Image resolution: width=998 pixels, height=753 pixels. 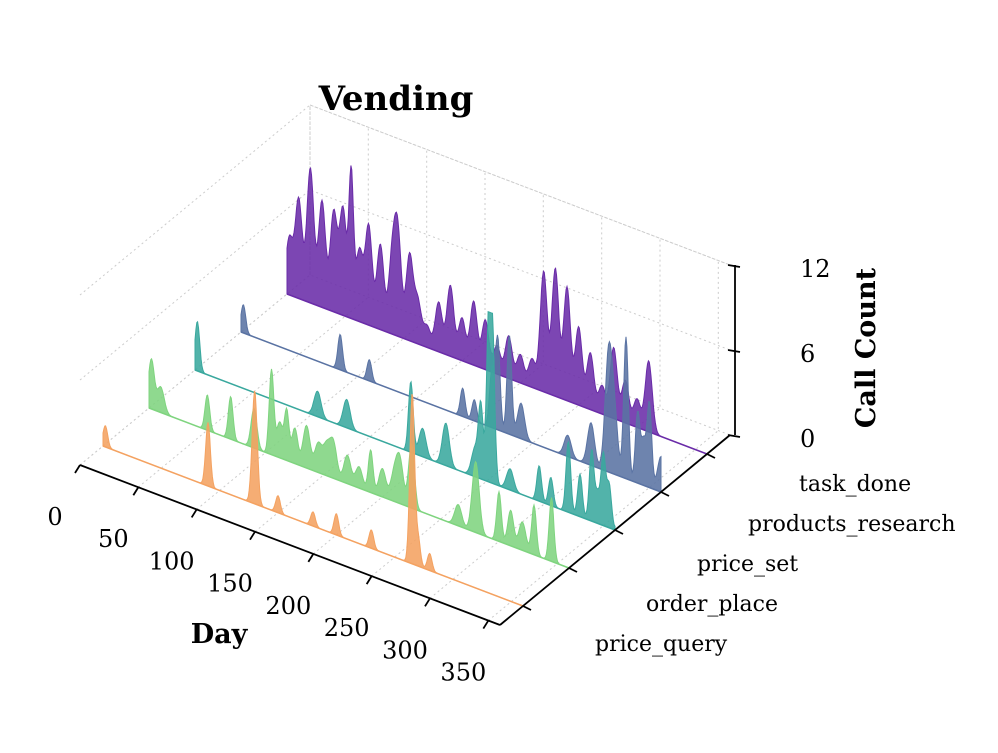 I want to click on category-label: price_query, so click(x=661, y=644).